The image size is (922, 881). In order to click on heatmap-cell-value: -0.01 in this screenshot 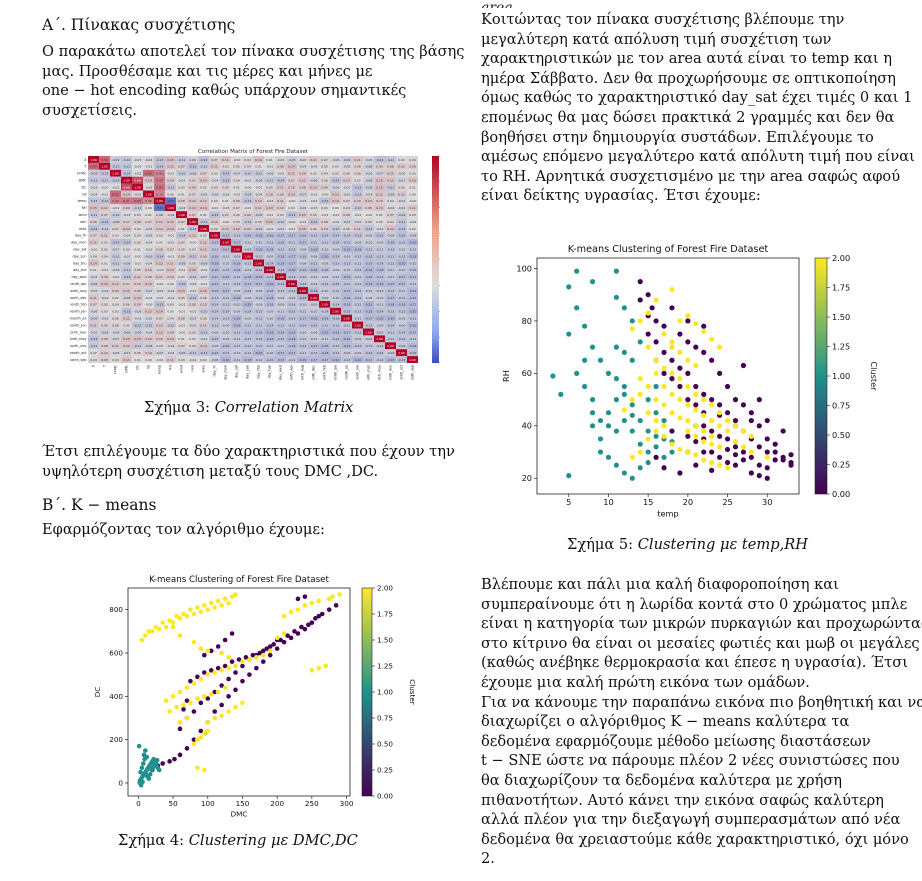, I will do `click(116, 208)`.